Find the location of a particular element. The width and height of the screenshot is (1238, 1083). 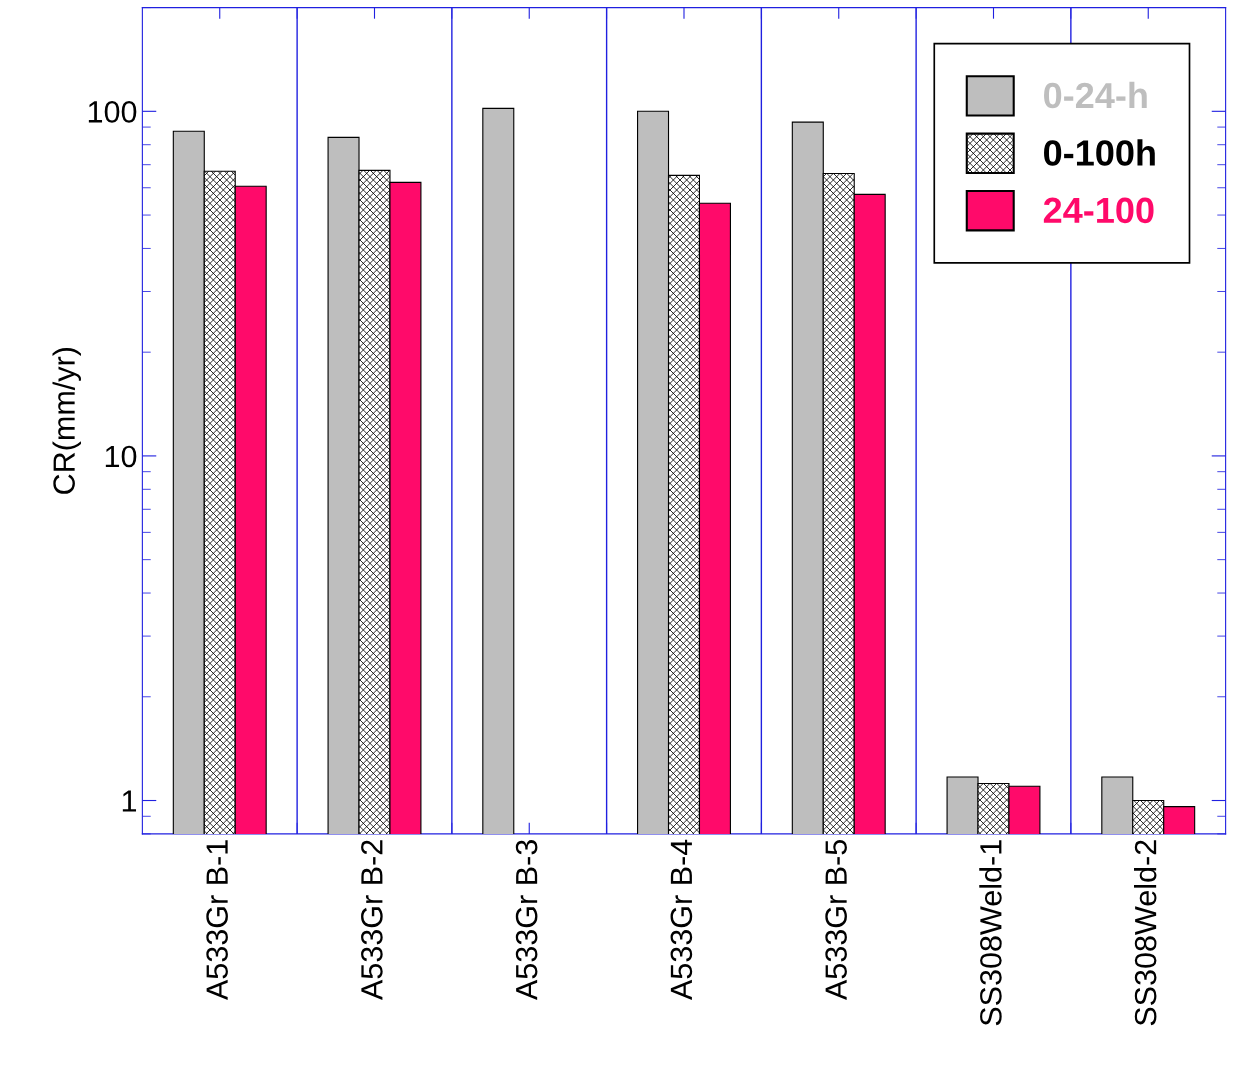

x-tick-label: SS308Weld-2 is located at coordinates (1145, 933).